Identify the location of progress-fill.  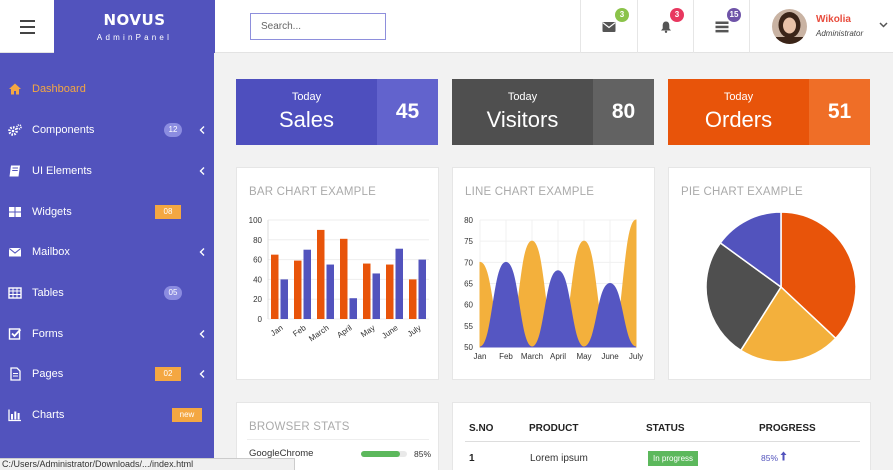
(381, 454).